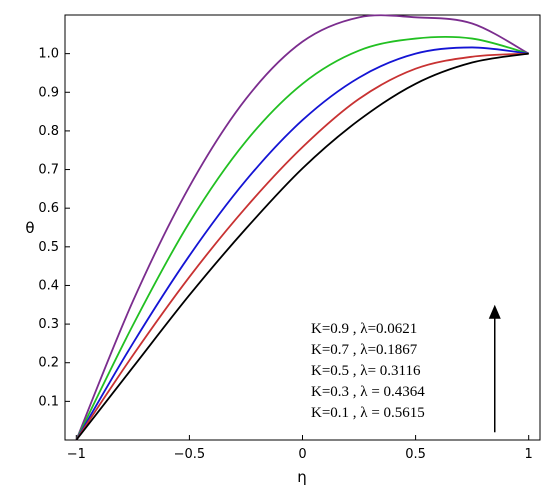 The width and height of the screenshot is (550, 494). I want to click on x-tick-label: 1, so click(529, 454).